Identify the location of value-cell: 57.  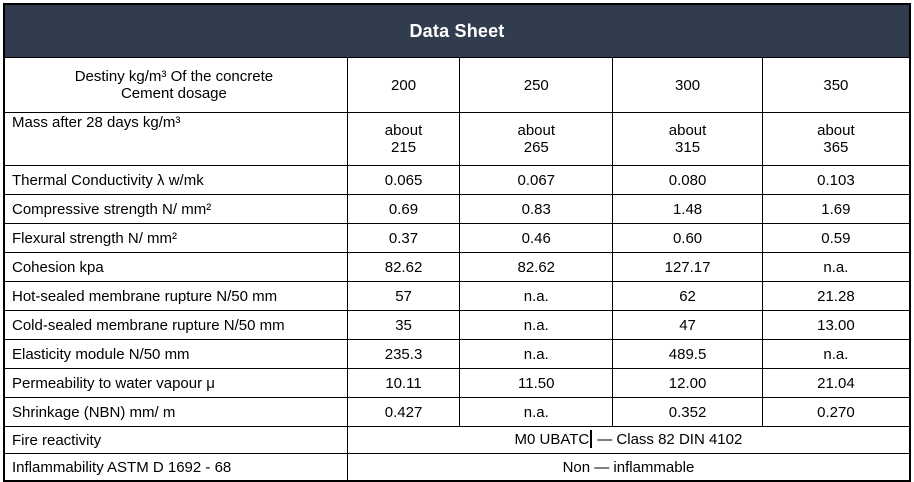
(403, 296).